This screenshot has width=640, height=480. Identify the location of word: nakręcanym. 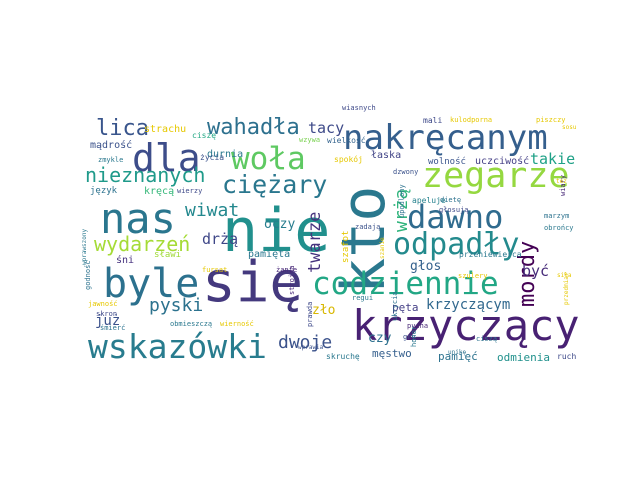
(445, 138).